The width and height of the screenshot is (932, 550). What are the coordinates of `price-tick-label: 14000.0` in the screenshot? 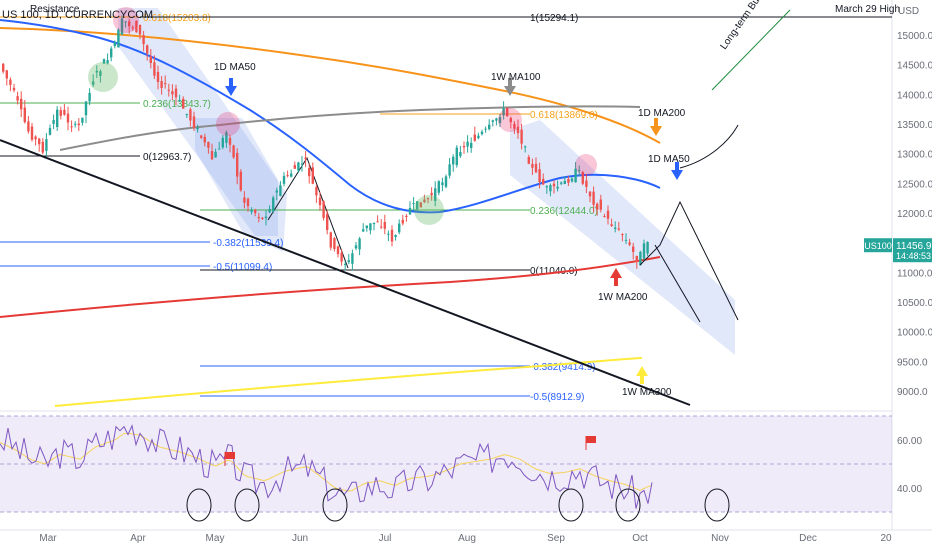 It's located at (914, 95).